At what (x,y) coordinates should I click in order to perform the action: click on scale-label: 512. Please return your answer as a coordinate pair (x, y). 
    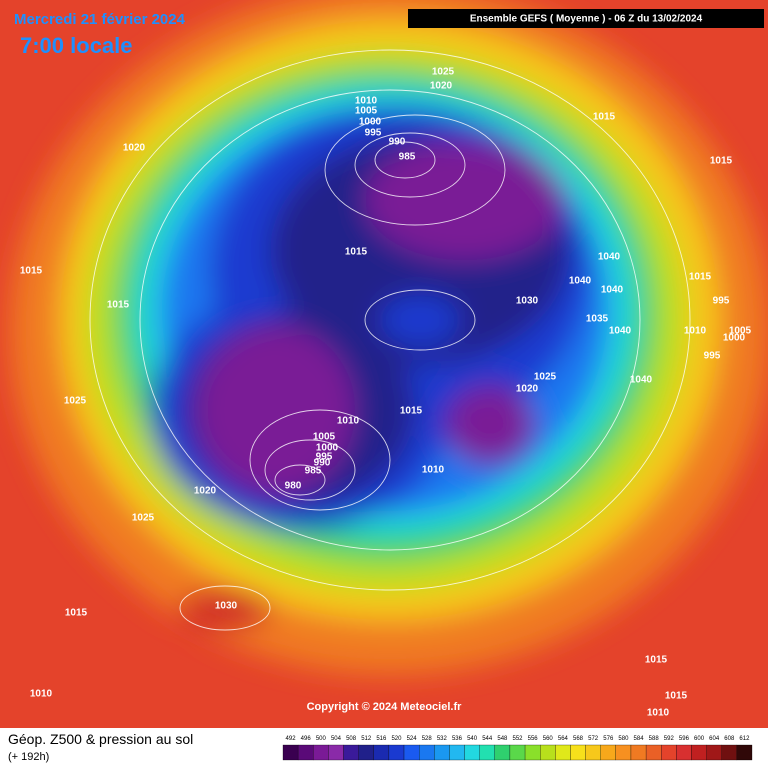
    Looking at the image, I should click on (366, 739).